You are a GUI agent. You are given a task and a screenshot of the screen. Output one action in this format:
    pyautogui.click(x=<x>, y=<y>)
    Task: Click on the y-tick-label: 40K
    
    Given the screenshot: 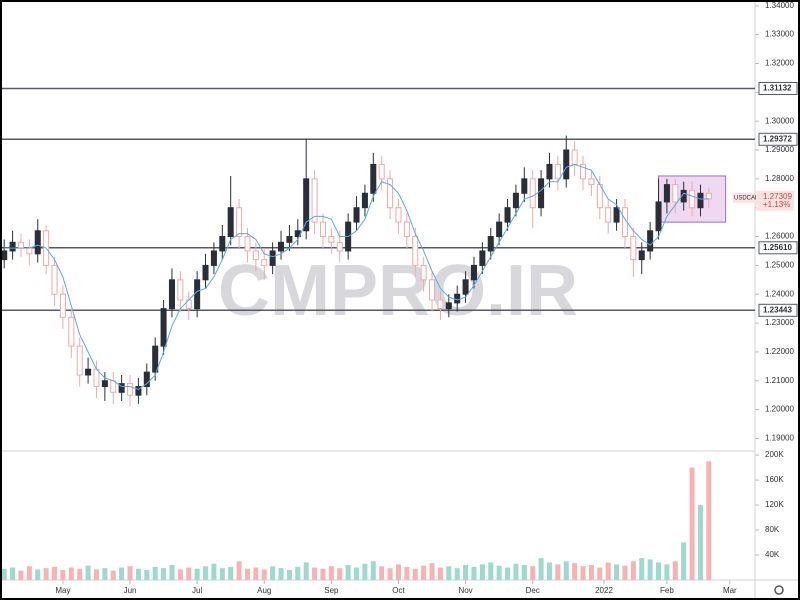 What is the action you would take?
    pyautogui.click(x=772, y=554)
    